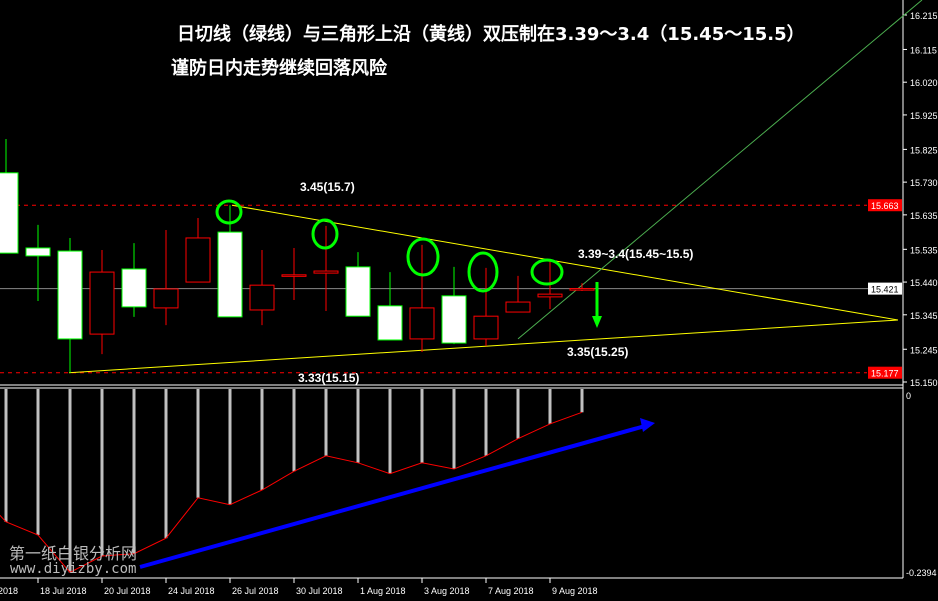  I want to click on time-tick-label: 20 Jul 2018, so click(127, 591).